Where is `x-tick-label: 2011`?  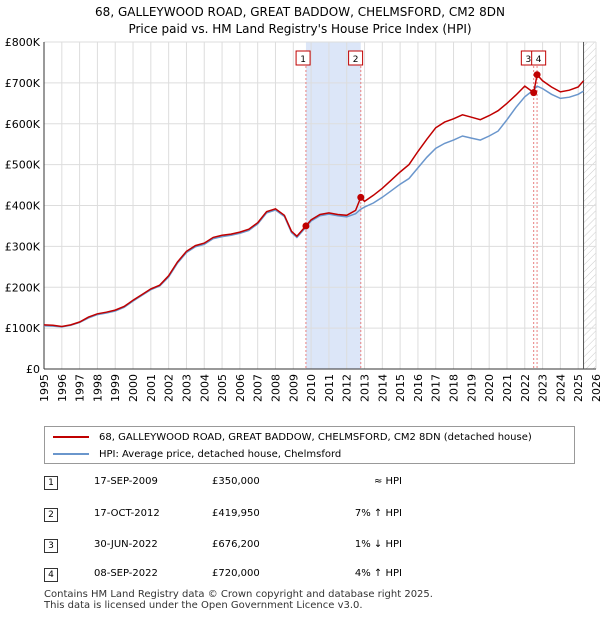
x-tick-label: 2011 is located at coordinates (329, 388).